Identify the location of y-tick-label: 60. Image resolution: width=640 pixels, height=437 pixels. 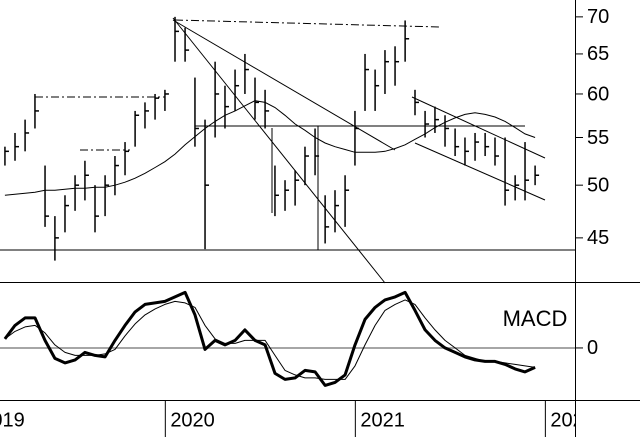
(598, 94).